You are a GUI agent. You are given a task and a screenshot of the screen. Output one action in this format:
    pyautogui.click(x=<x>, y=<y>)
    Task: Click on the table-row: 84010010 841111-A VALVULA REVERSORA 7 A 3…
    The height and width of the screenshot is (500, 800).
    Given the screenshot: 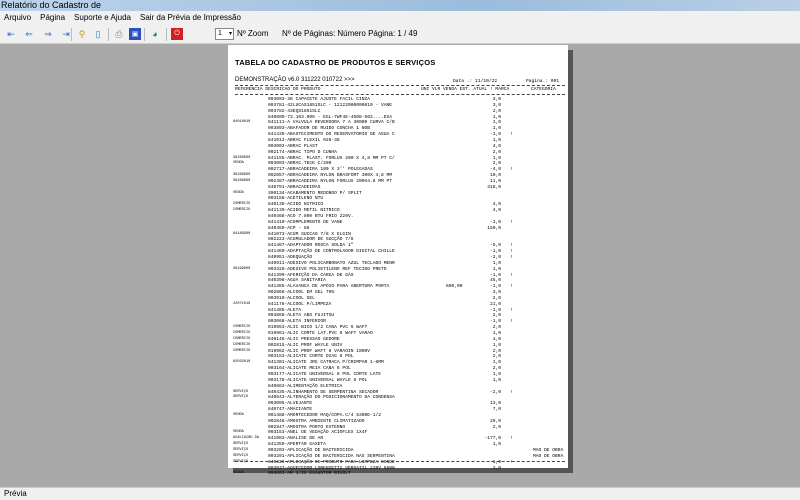 What is the action you would take?
    pyautogui.click(x=398, y=123)
    